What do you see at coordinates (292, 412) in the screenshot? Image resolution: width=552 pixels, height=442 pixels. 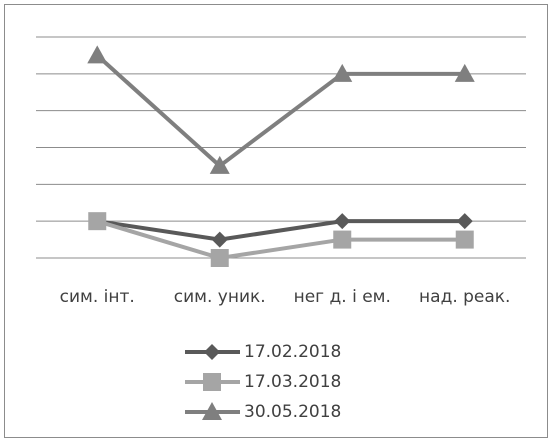 I see `legend-label: 30.05.2018` at bounding box center [292, 412].